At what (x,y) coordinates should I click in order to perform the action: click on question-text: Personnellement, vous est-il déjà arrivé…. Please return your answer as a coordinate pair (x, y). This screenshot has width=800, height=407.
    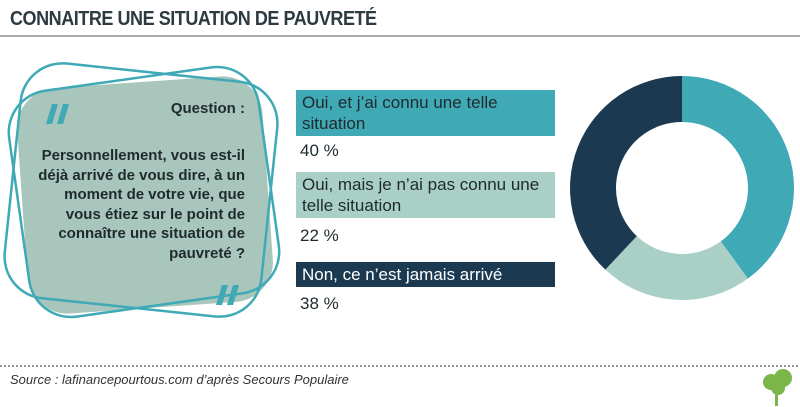
    Looking at the image, I should click on (141, 204).